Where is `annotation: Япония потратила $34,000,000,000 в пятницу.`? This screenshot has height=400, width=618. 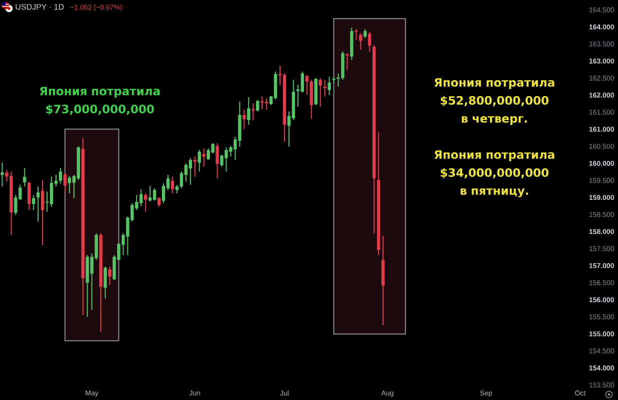 annotation: Япония потратила $34,000,000,000 в пятницу. is located at coordinates (494, 174).